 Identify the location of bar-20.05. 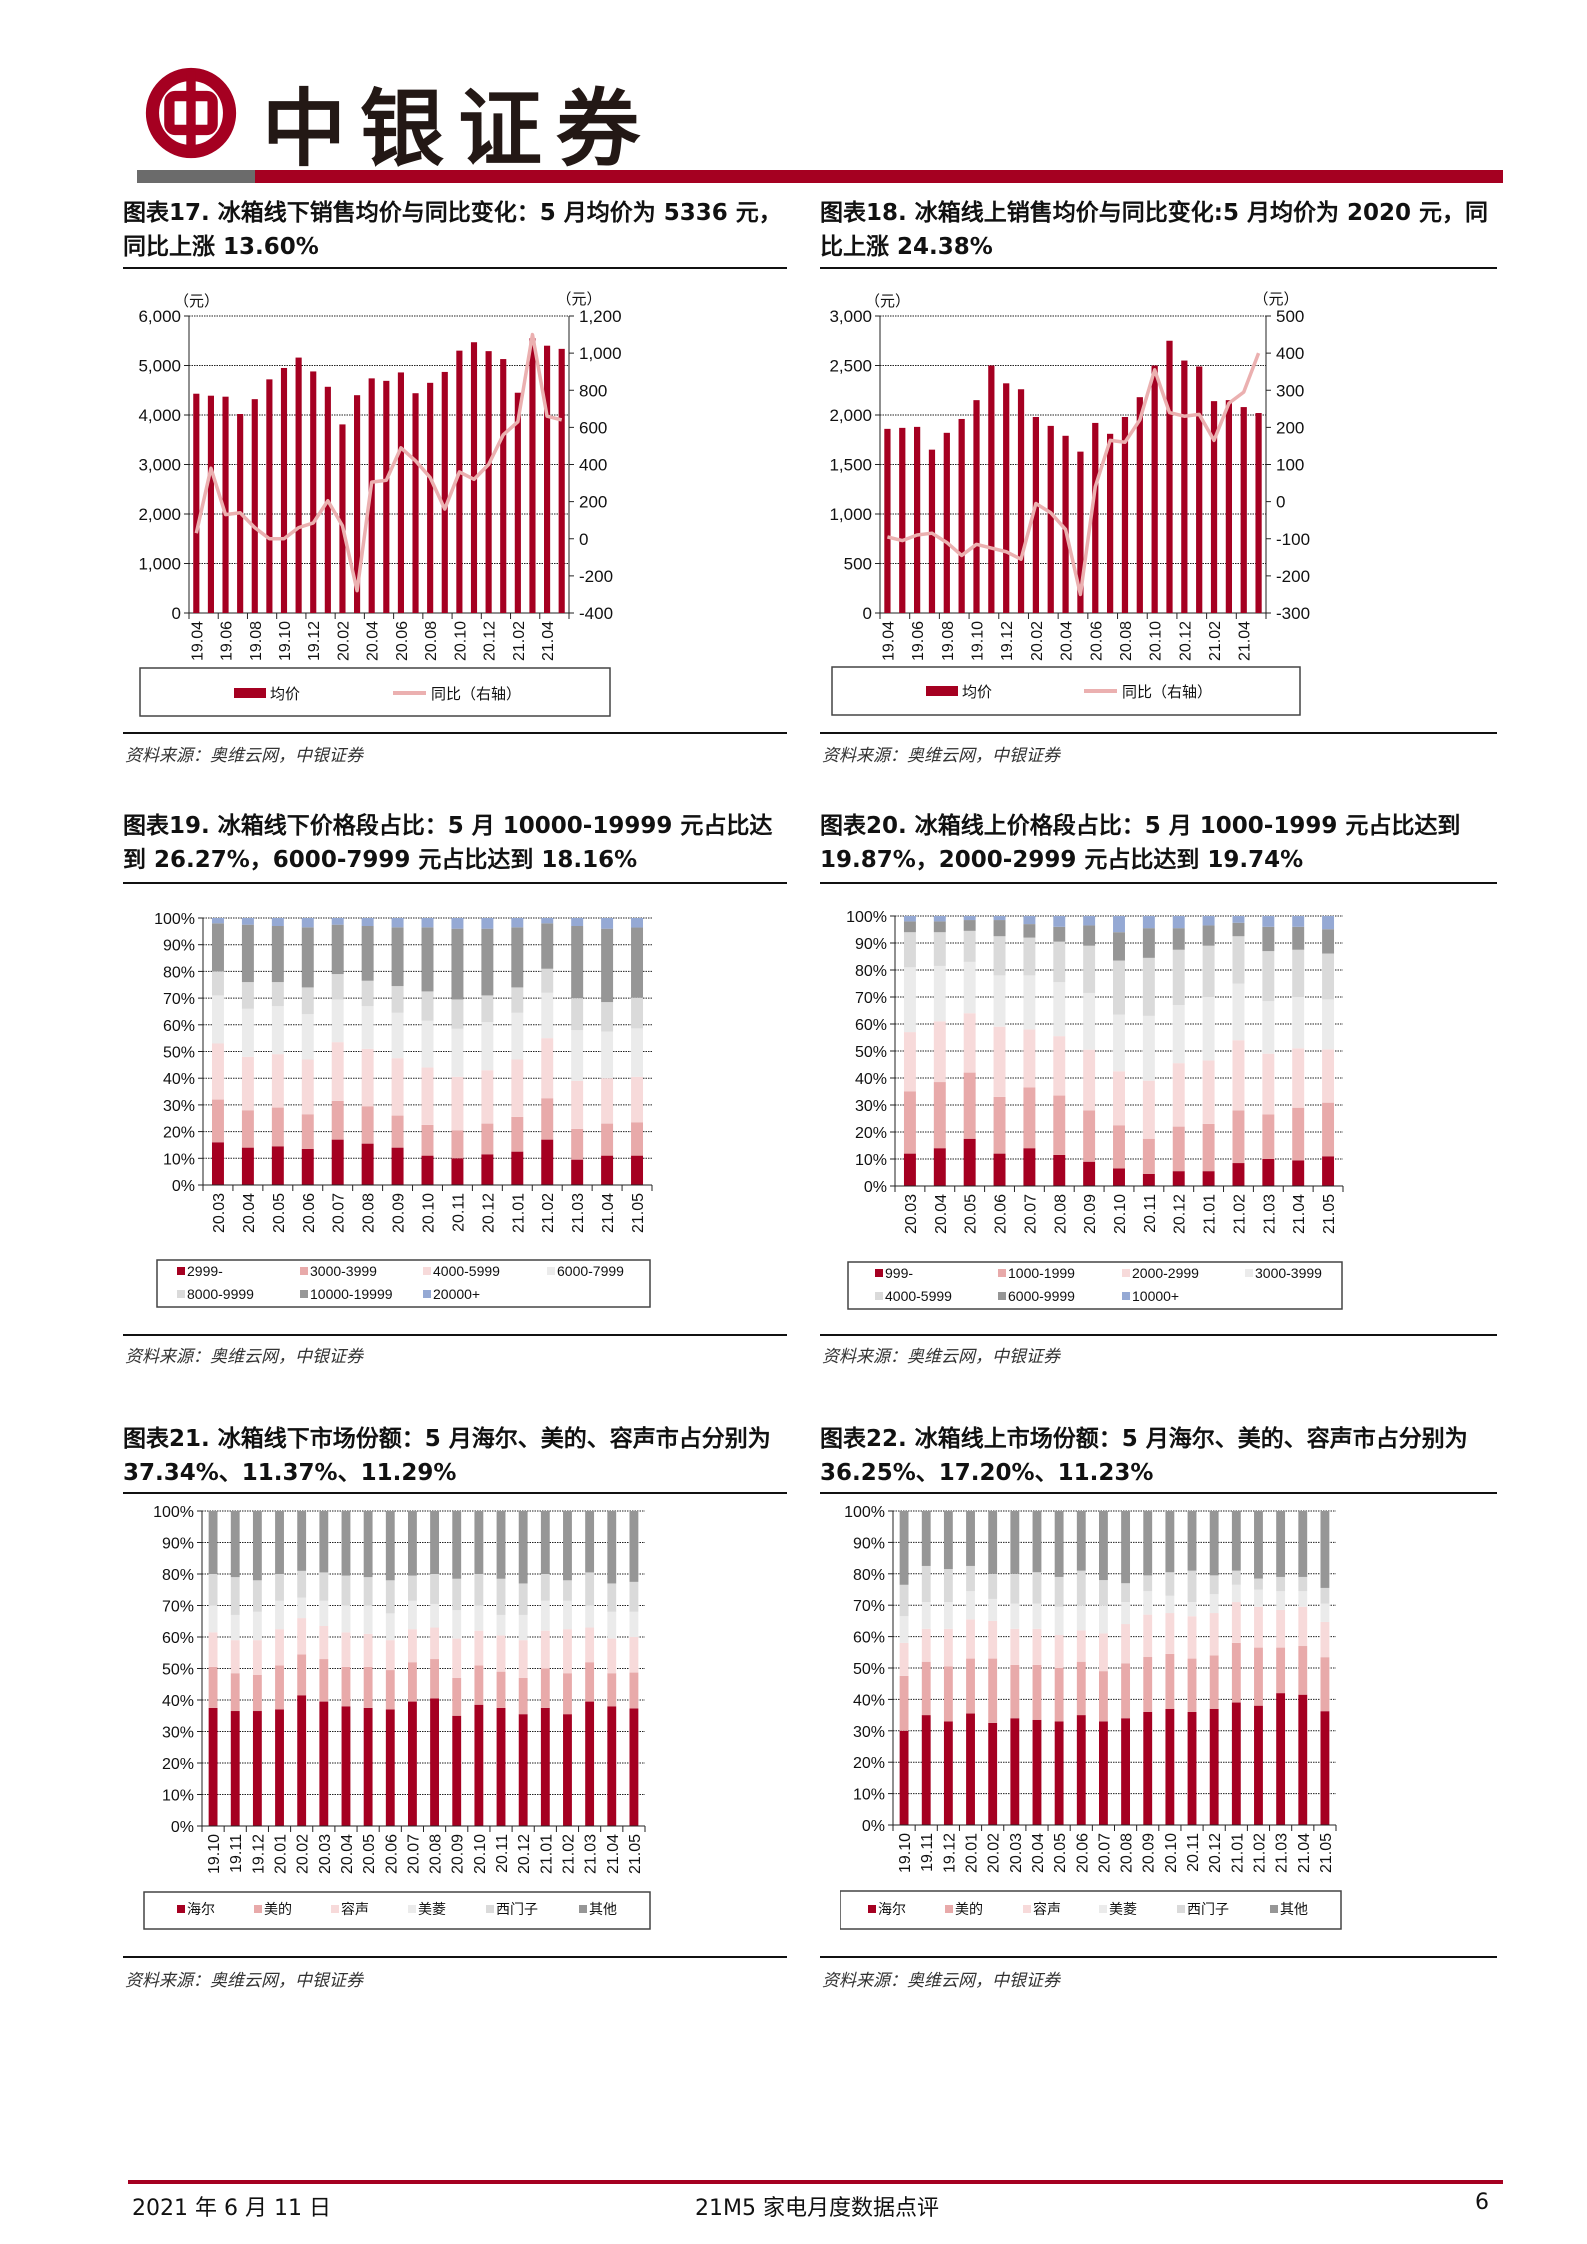
(386, 496).